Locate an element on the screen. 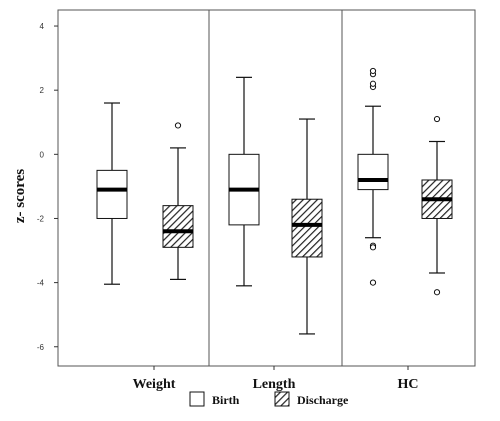 This screenshot has height=421, width=500. box-discharge-weight is located at coordinates (178, 201).